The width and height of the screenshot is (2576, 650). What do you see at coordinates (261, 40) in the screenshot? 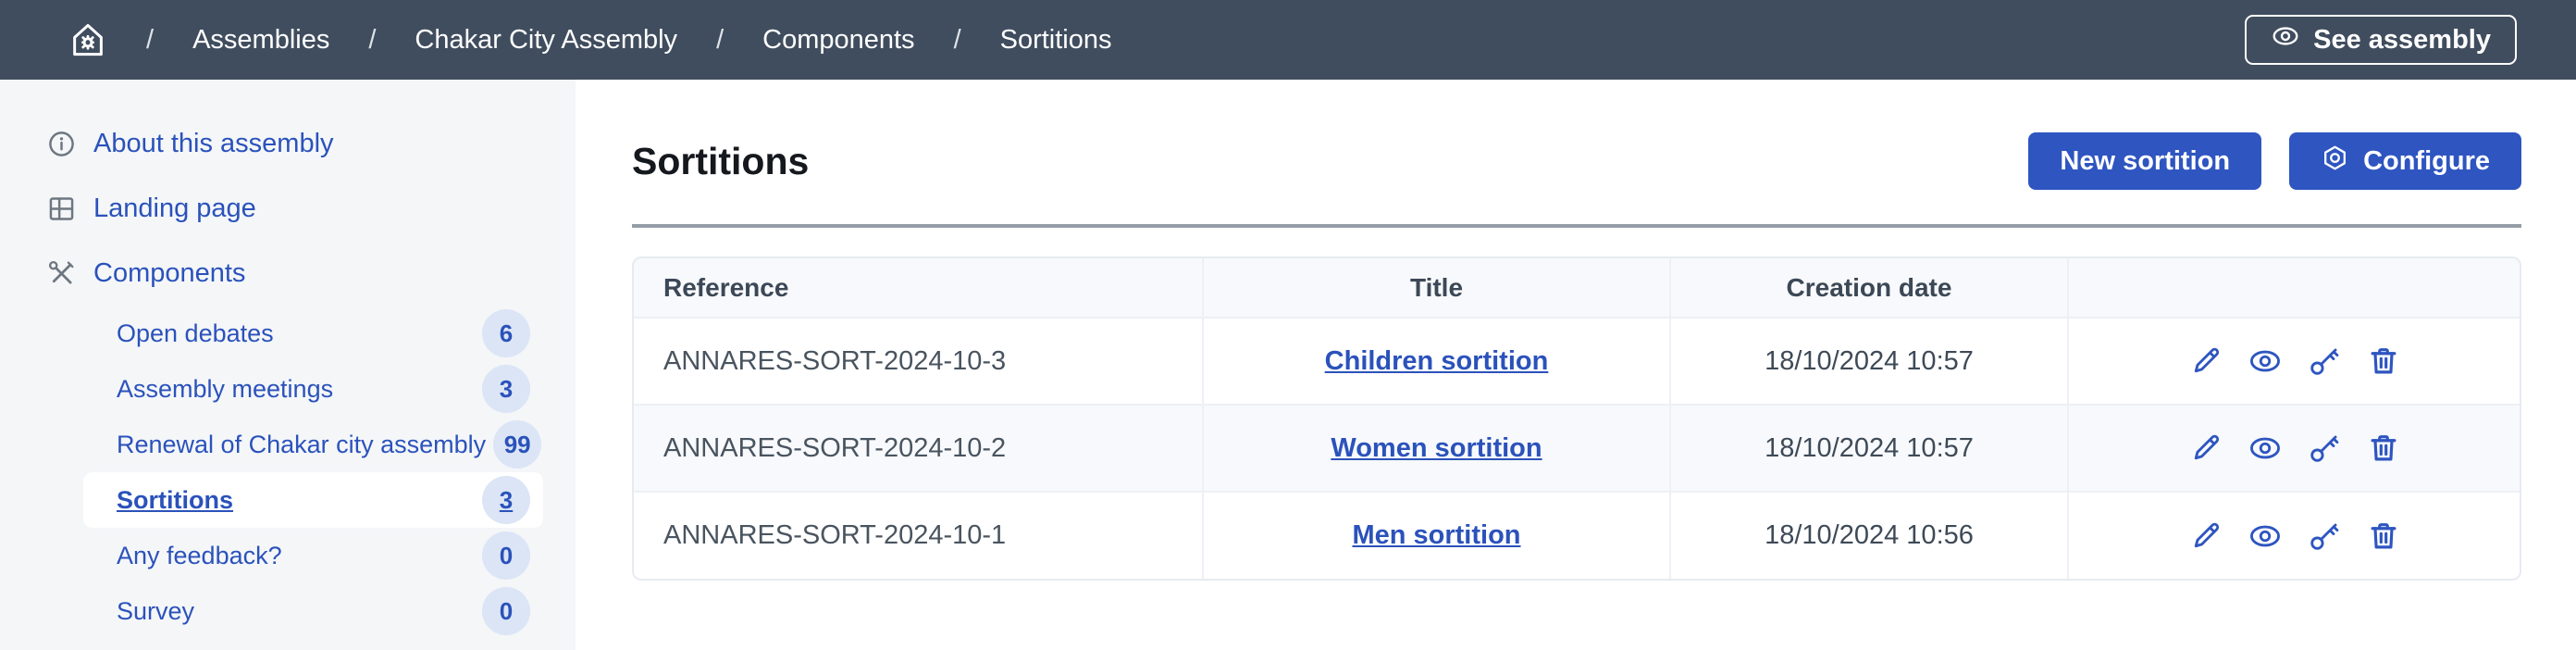
I see `breadcrumb-assemblies: Assemblies` at bounding box center [261, 40].